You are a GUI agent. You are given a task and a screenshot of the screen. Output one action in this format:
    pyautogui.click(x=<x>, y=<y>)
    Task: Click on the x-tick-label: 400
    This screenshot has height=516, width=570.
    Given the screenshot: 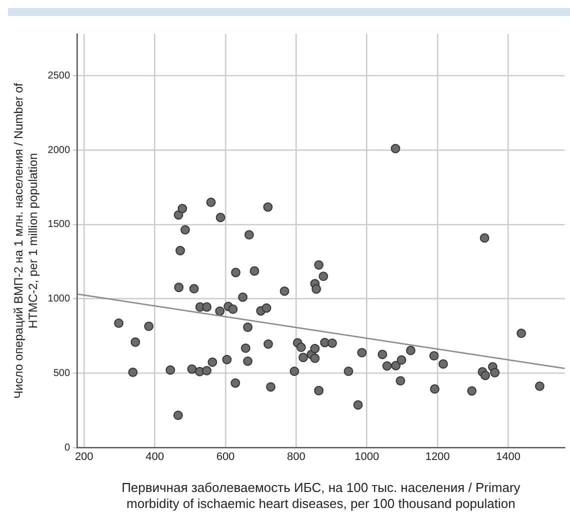 What is the action you would take?
    pyautogui.click(x=155, y=457)
    